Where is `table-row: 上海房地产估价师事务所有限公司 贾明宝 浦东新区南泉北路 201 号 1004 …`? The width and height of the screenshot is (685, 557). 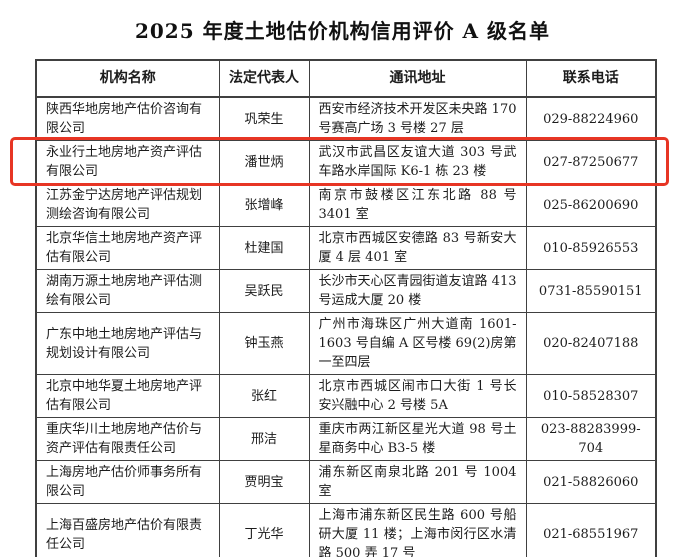 table-row: 上海房地产估价师事务所有限公司 贾明宝 浦东新区南泉北路 201 号 1004 … is located at coordinates (346, 482).